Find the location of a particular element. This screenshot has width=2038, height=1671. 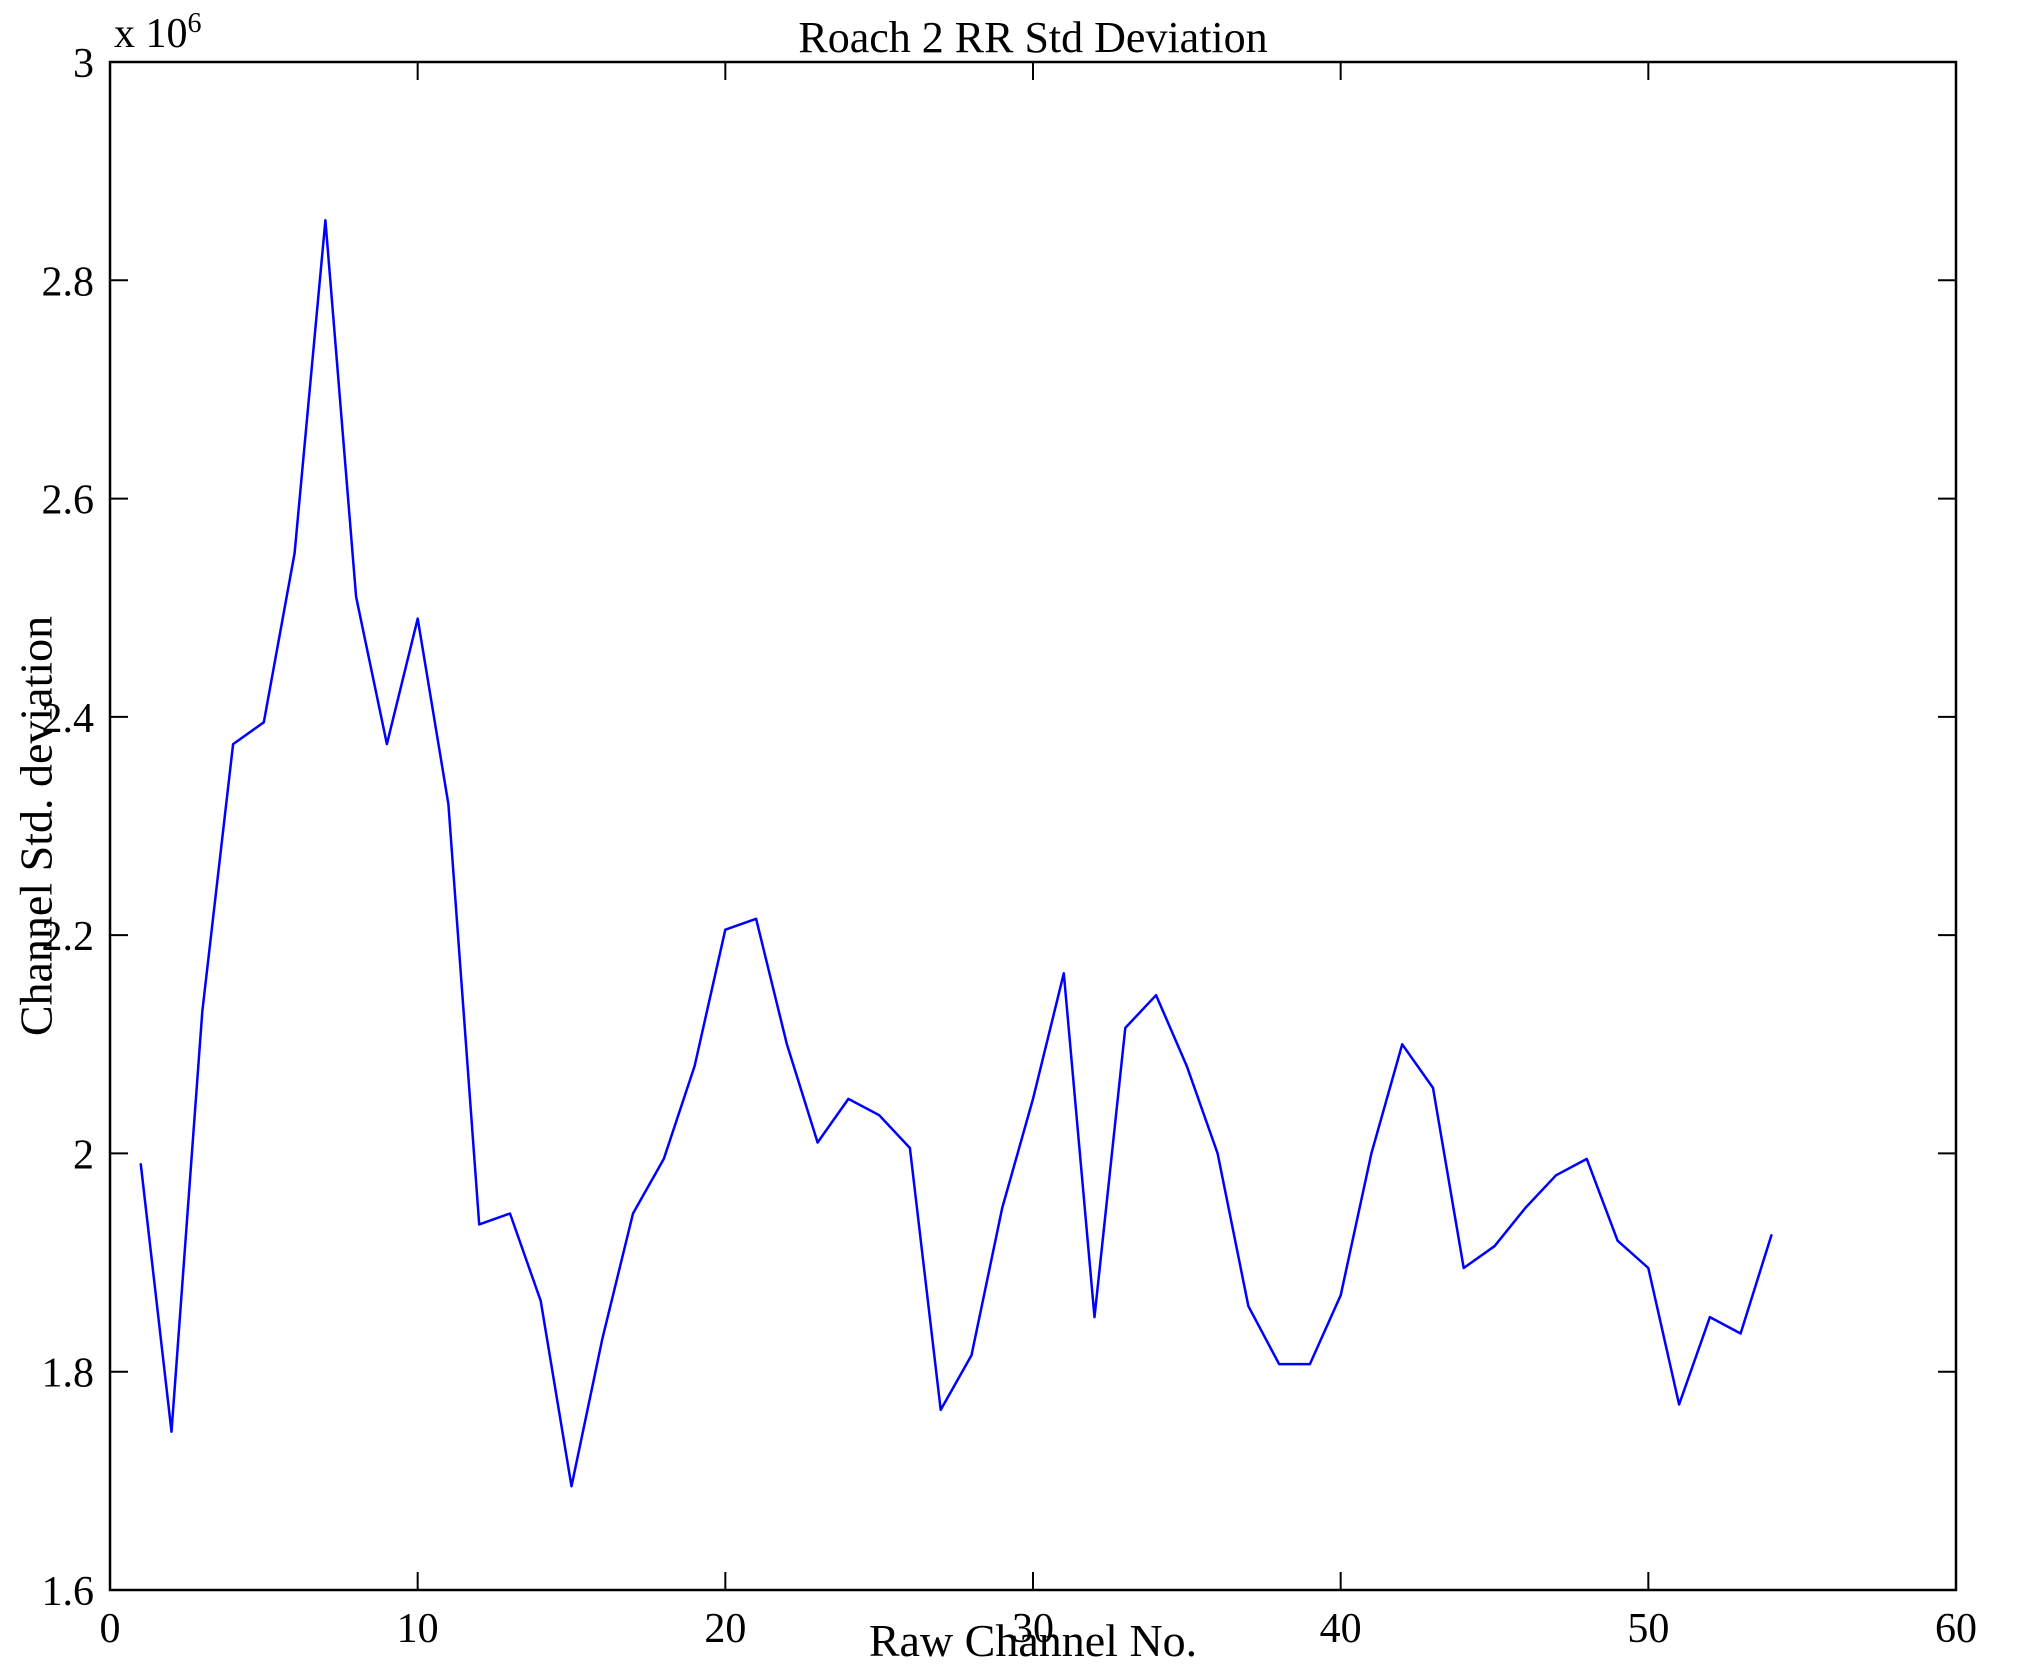

y-axis-multiplier-exponent: 6 is located at coordinates (194, 23).